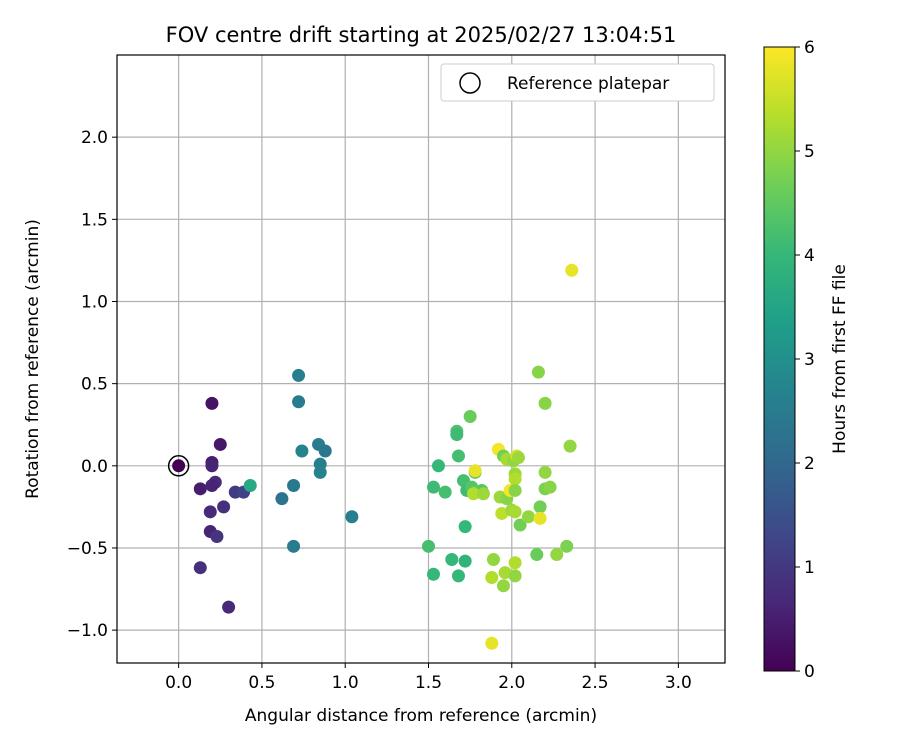 This screenshot has width=900, height=750. I want to click on legend-marker-icon, so click(470, 83).